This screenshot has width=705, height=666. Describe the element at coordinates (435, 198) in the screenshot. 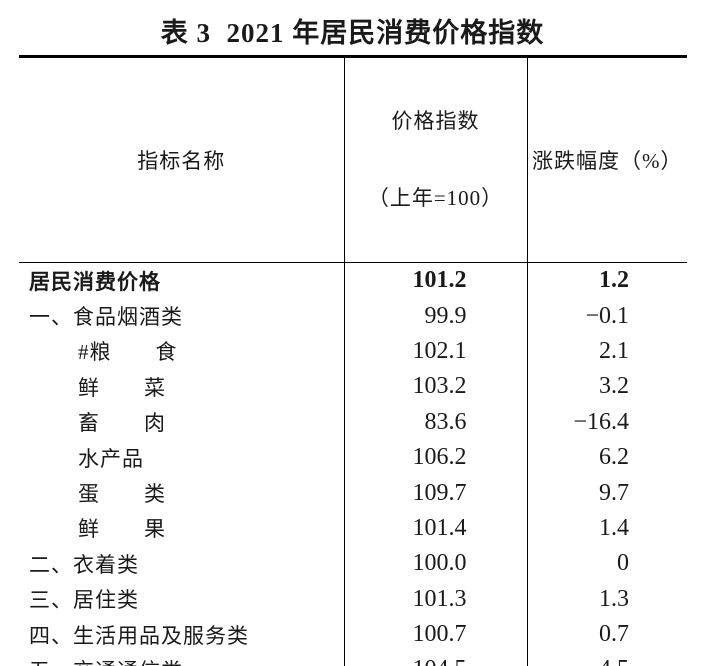

I see `column-header-price-index-line2: （上年=100）` at that location.